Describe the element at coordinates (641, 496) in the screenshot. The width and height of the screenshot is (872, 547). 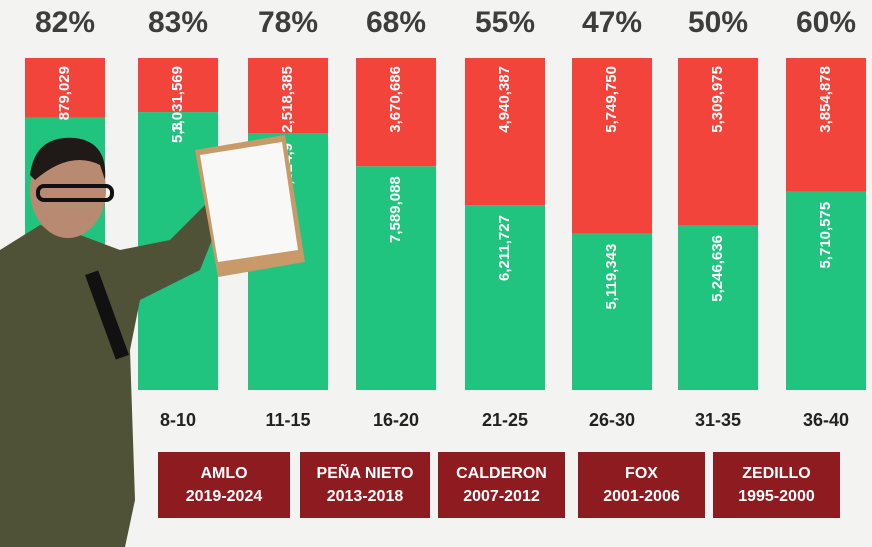
I see `period-years: 2001-2006` at that location.